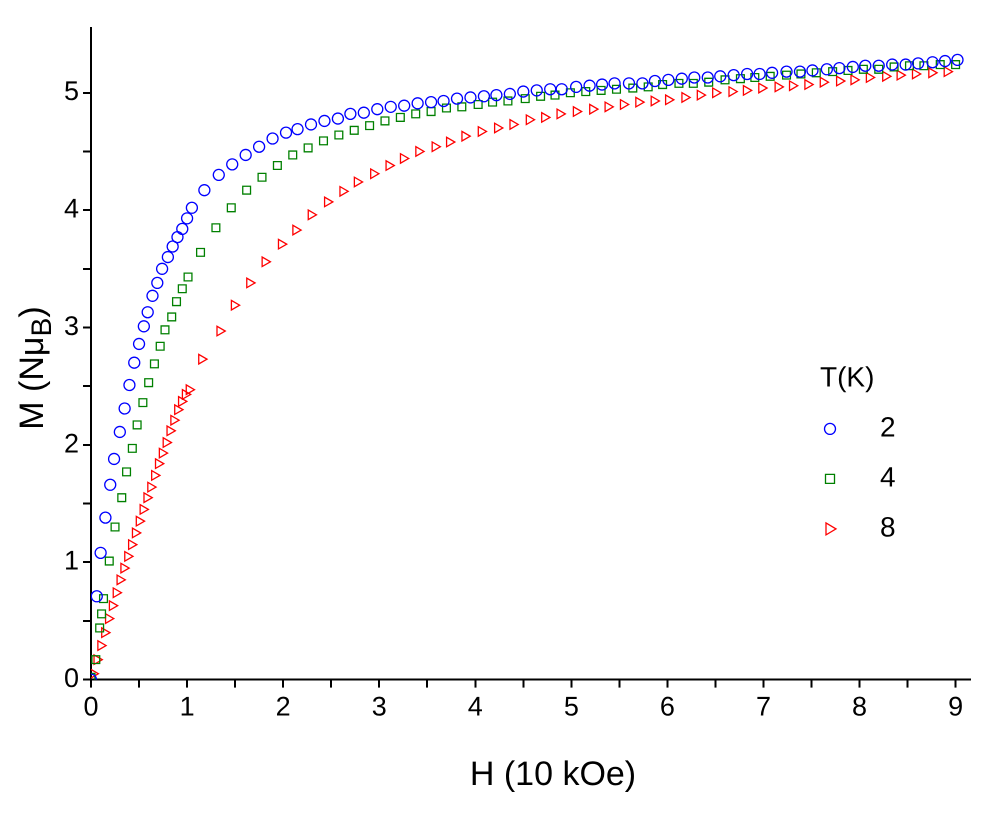 This screenshot has width=997, height=814. I want to click on legend-title: T(K), so click(847, 377).